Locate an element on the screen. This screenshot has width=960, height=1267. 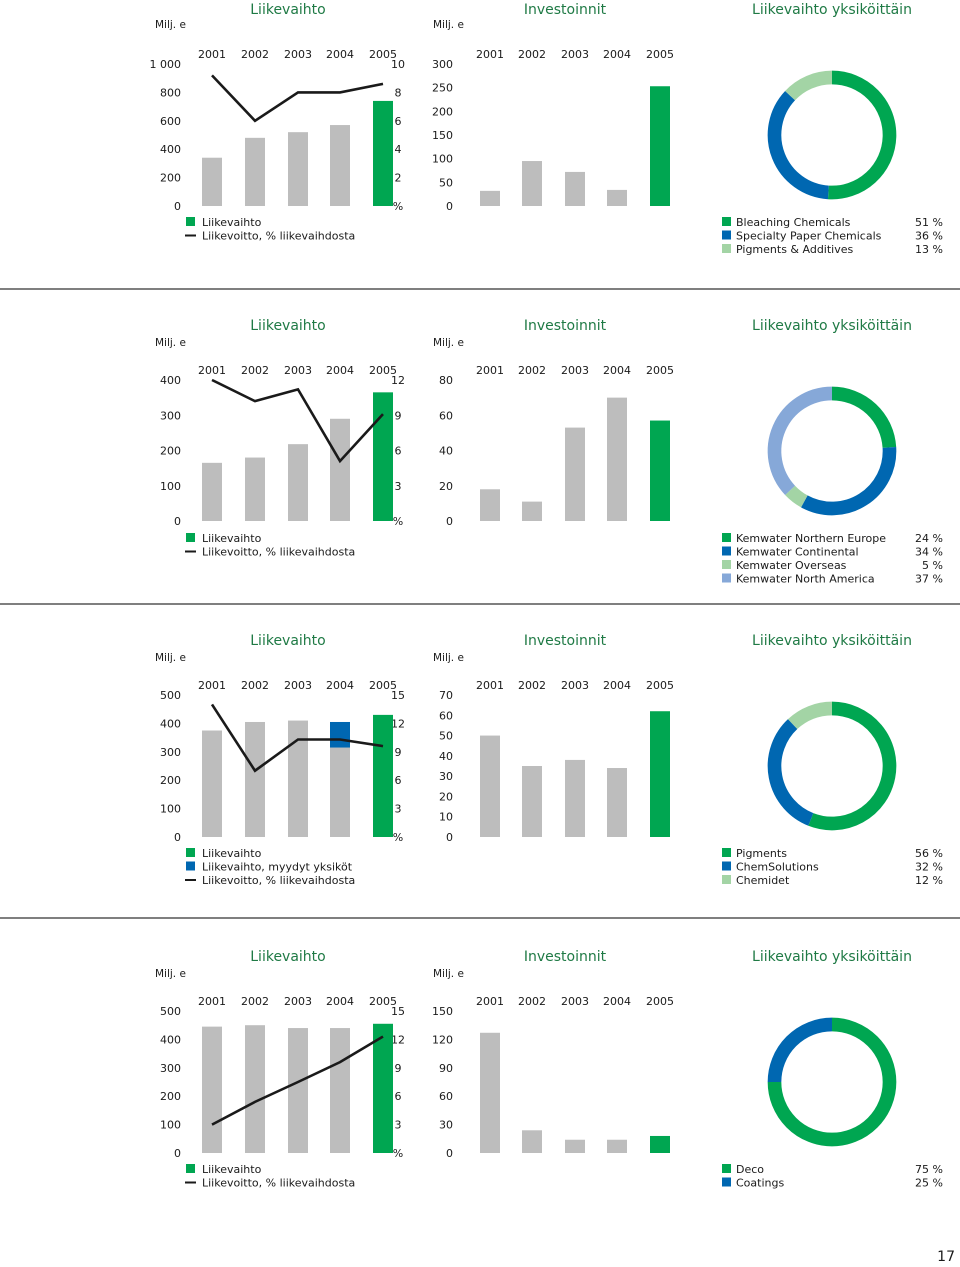
y-tick-label: 120 is located at coordinates (442, 1039).